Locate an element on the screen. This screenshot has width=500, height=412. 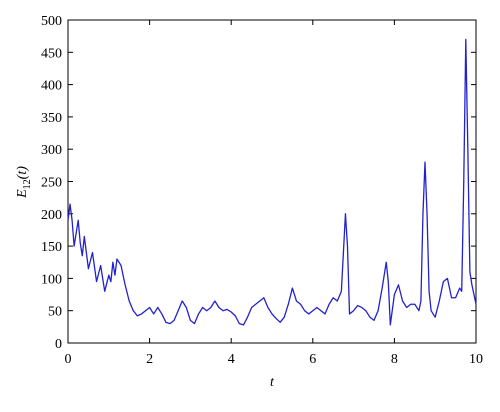
y-tick-label: 250 is located at coordinates (51, 183).